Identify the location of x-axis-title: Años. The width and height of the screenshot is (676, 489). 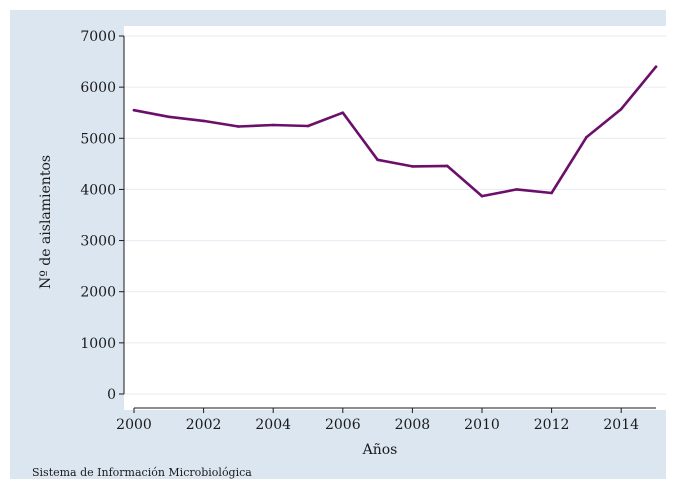
(380, 450).